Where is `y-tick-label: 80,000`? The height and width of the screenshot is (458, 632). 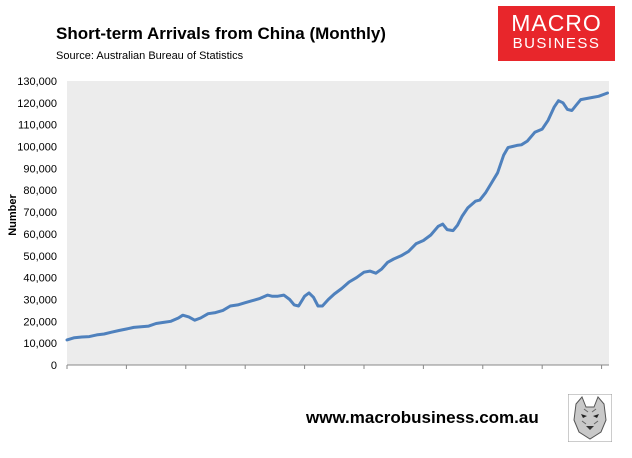 y-tick-label: 80,000 is located at coordinates (40, 191).